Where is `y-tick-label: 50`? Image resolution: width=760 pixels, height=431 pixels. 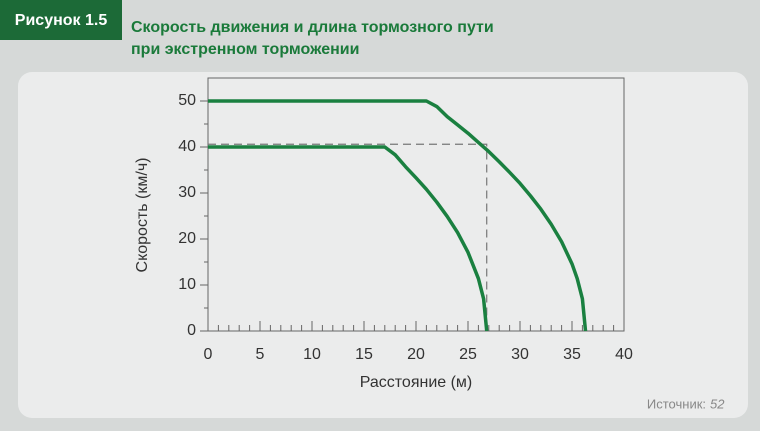
y-tick-label: 50 is located at coordinates (187, 100).